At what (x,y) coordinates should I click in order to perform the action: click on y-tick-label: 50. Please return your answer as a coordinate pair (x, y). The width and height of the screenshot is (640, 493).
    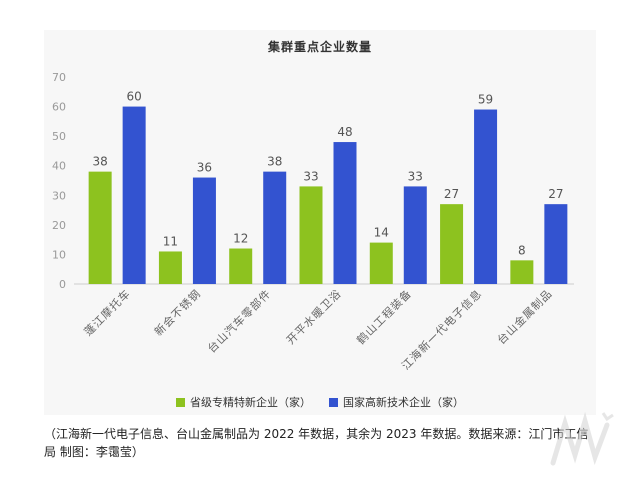
    Looking at the image, I should click on (59, 136).